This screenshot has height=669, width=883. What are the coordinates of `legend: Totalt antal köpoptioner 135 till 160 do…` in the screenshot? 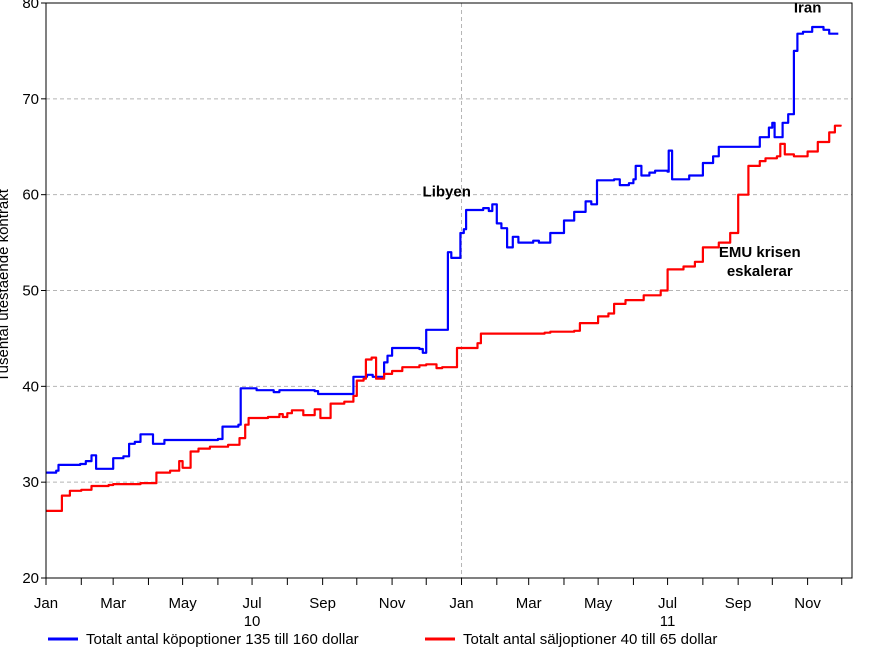 It's located at (382, 639).